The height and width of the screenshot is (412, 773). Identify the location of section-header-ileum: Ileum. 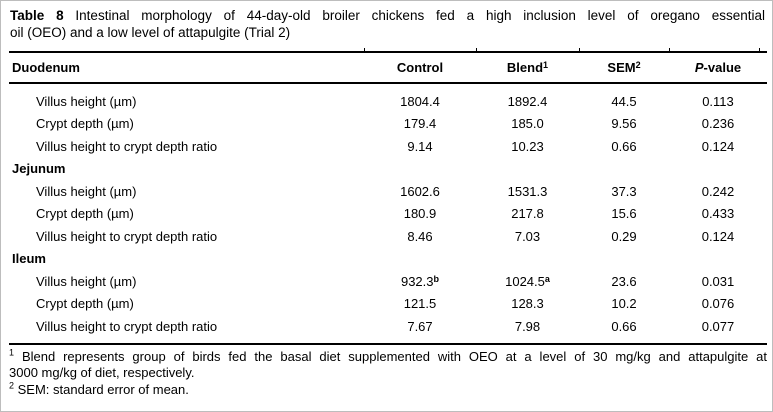
(388, 259).